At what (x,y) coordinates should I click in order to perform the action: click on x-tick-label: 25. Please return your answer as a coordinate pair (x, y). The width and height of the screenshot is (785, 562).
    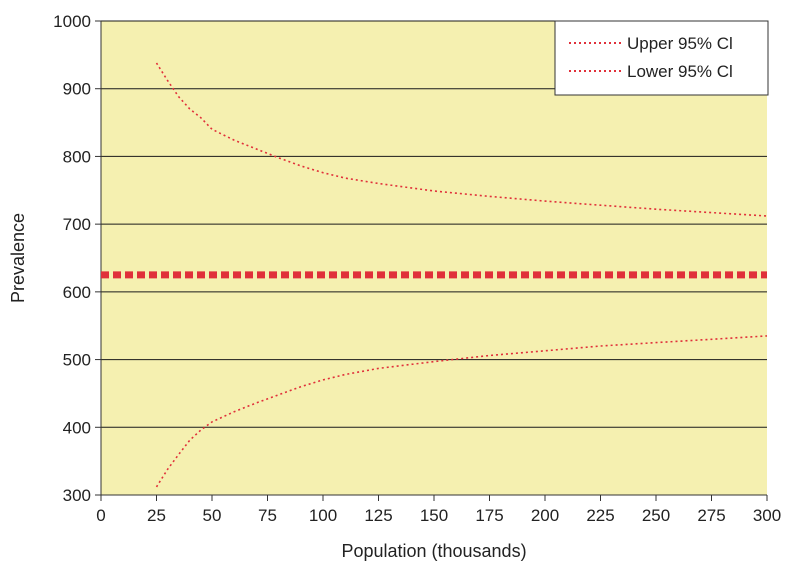
    Looking at the image, I should click on (156, 515).